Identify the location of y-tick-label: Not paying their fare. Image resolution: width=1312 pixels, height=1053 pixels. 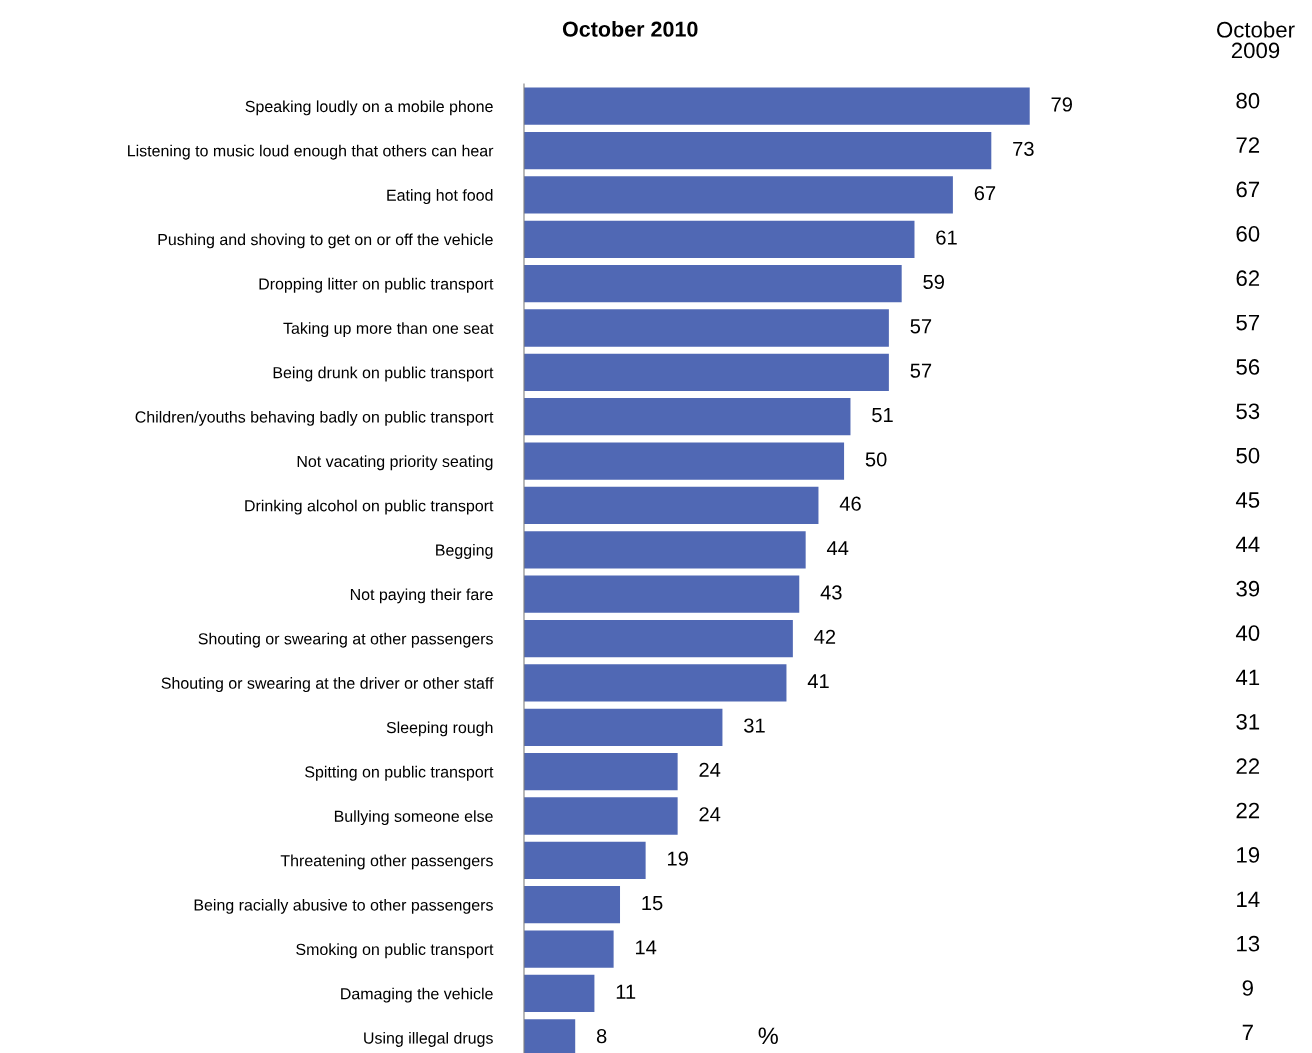
(421, 596).